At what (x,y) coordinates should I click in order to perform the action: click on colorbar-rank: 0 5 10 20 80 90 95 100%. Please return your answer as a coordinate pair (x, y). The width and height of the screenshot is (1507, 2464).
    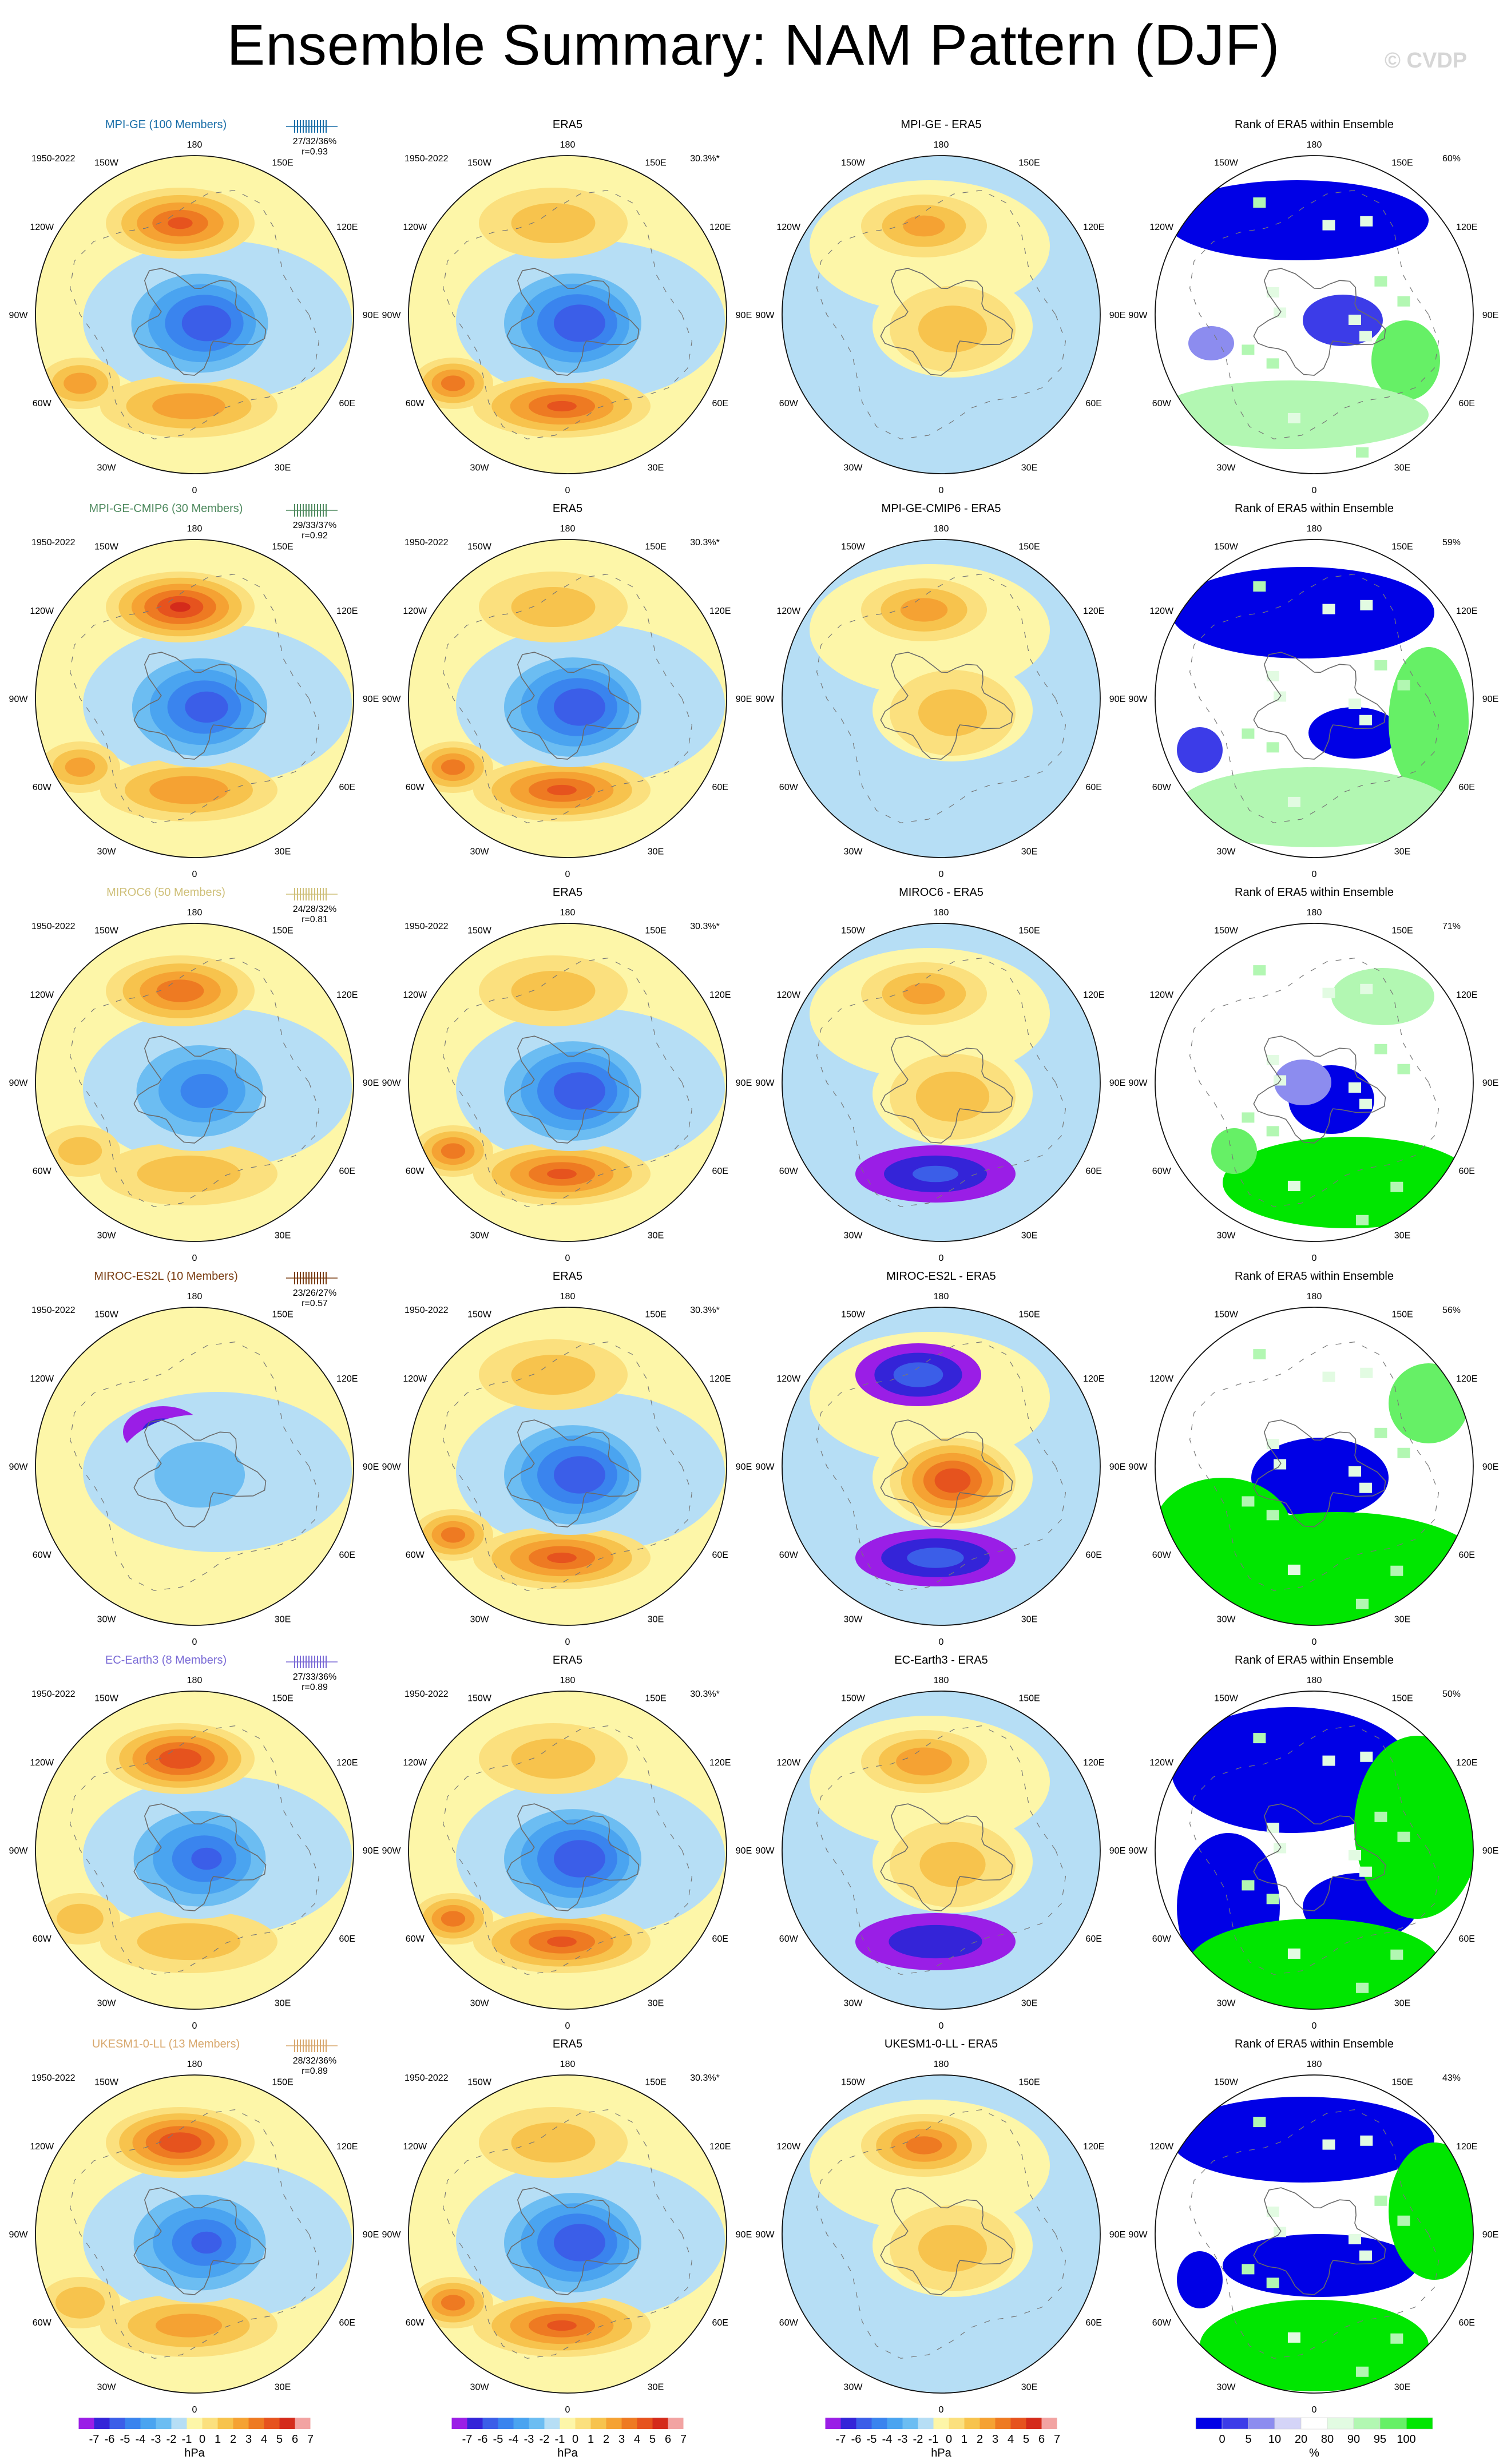
    Looking at the image, I should click on (1314, 2438).